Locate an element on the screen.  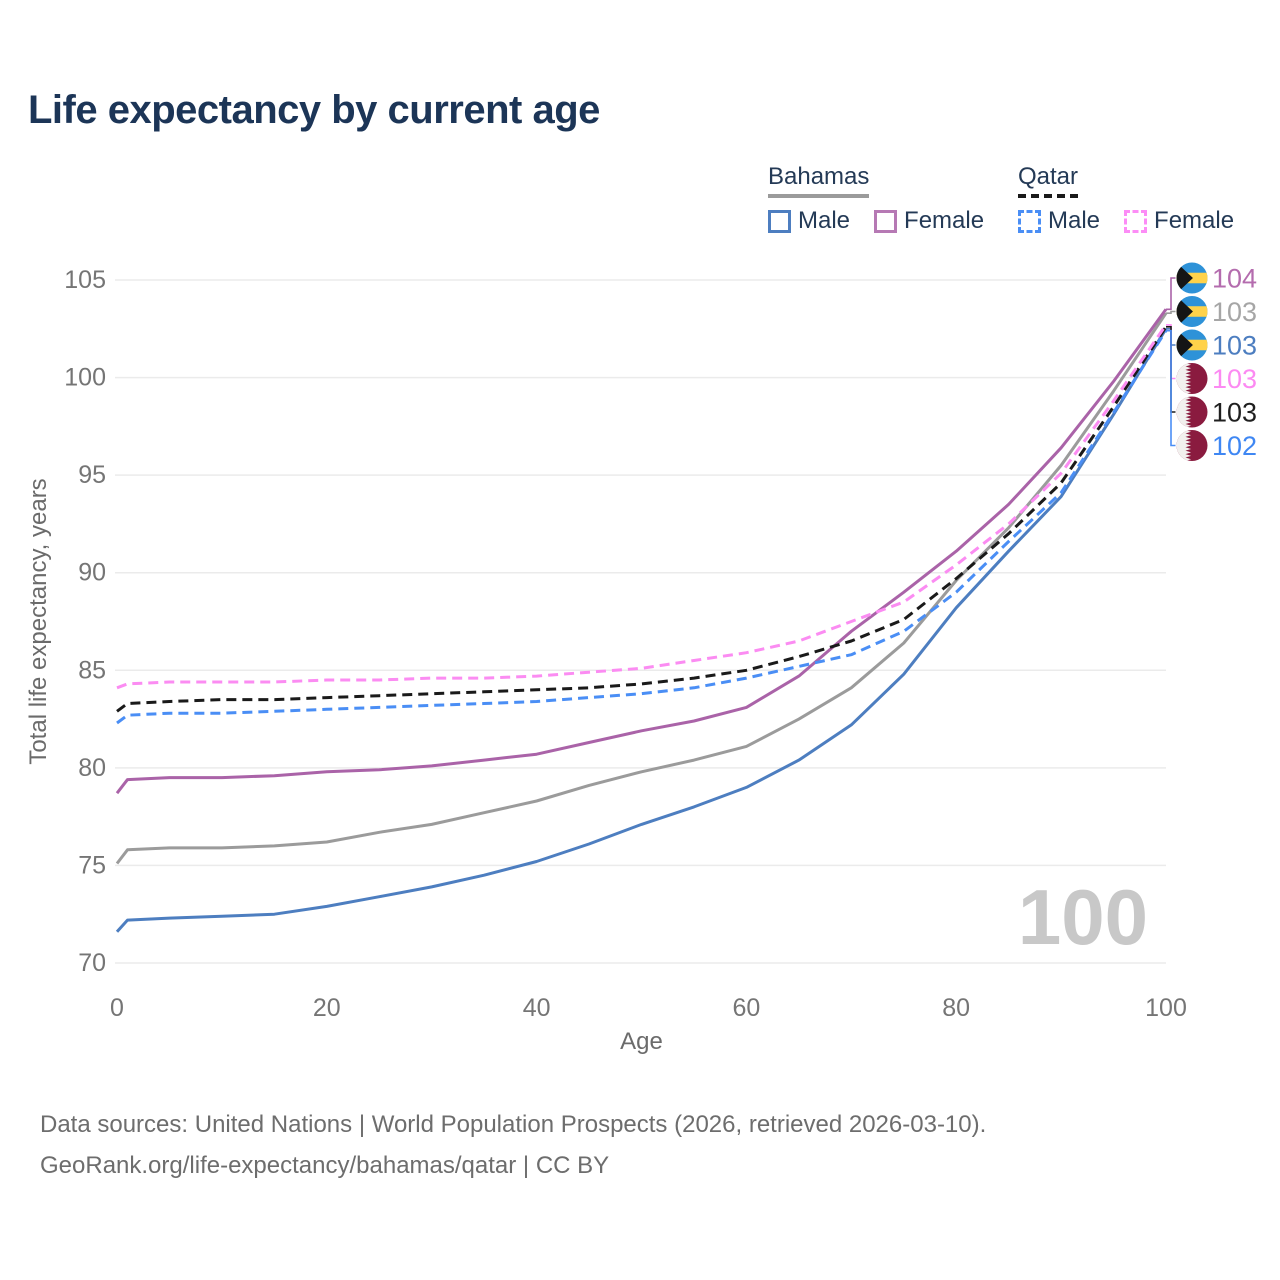
legend-group-bahamas: Bahamas Male Female is located at coordinates (876, 199).